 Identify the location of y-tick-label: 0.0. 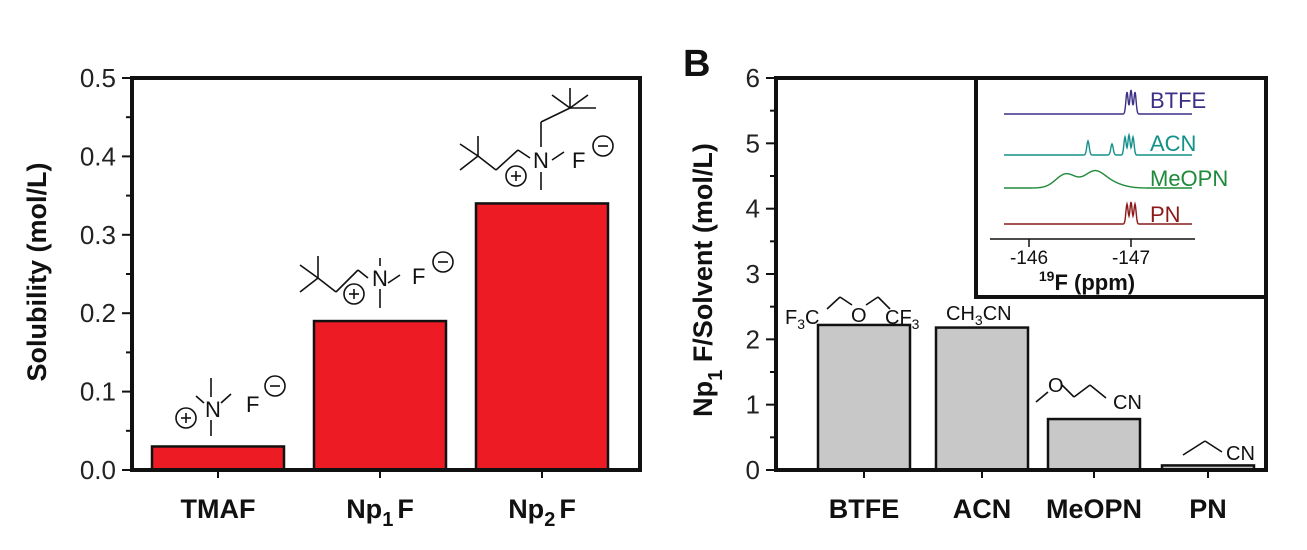
(98, 470).